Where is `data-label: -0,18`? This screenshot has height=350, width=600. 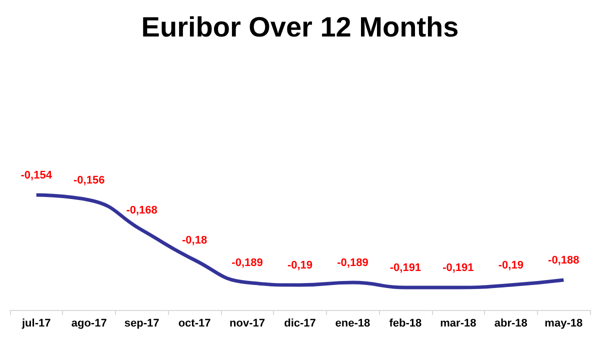
data-label: -0,18 is located at coordinates (195, 240).